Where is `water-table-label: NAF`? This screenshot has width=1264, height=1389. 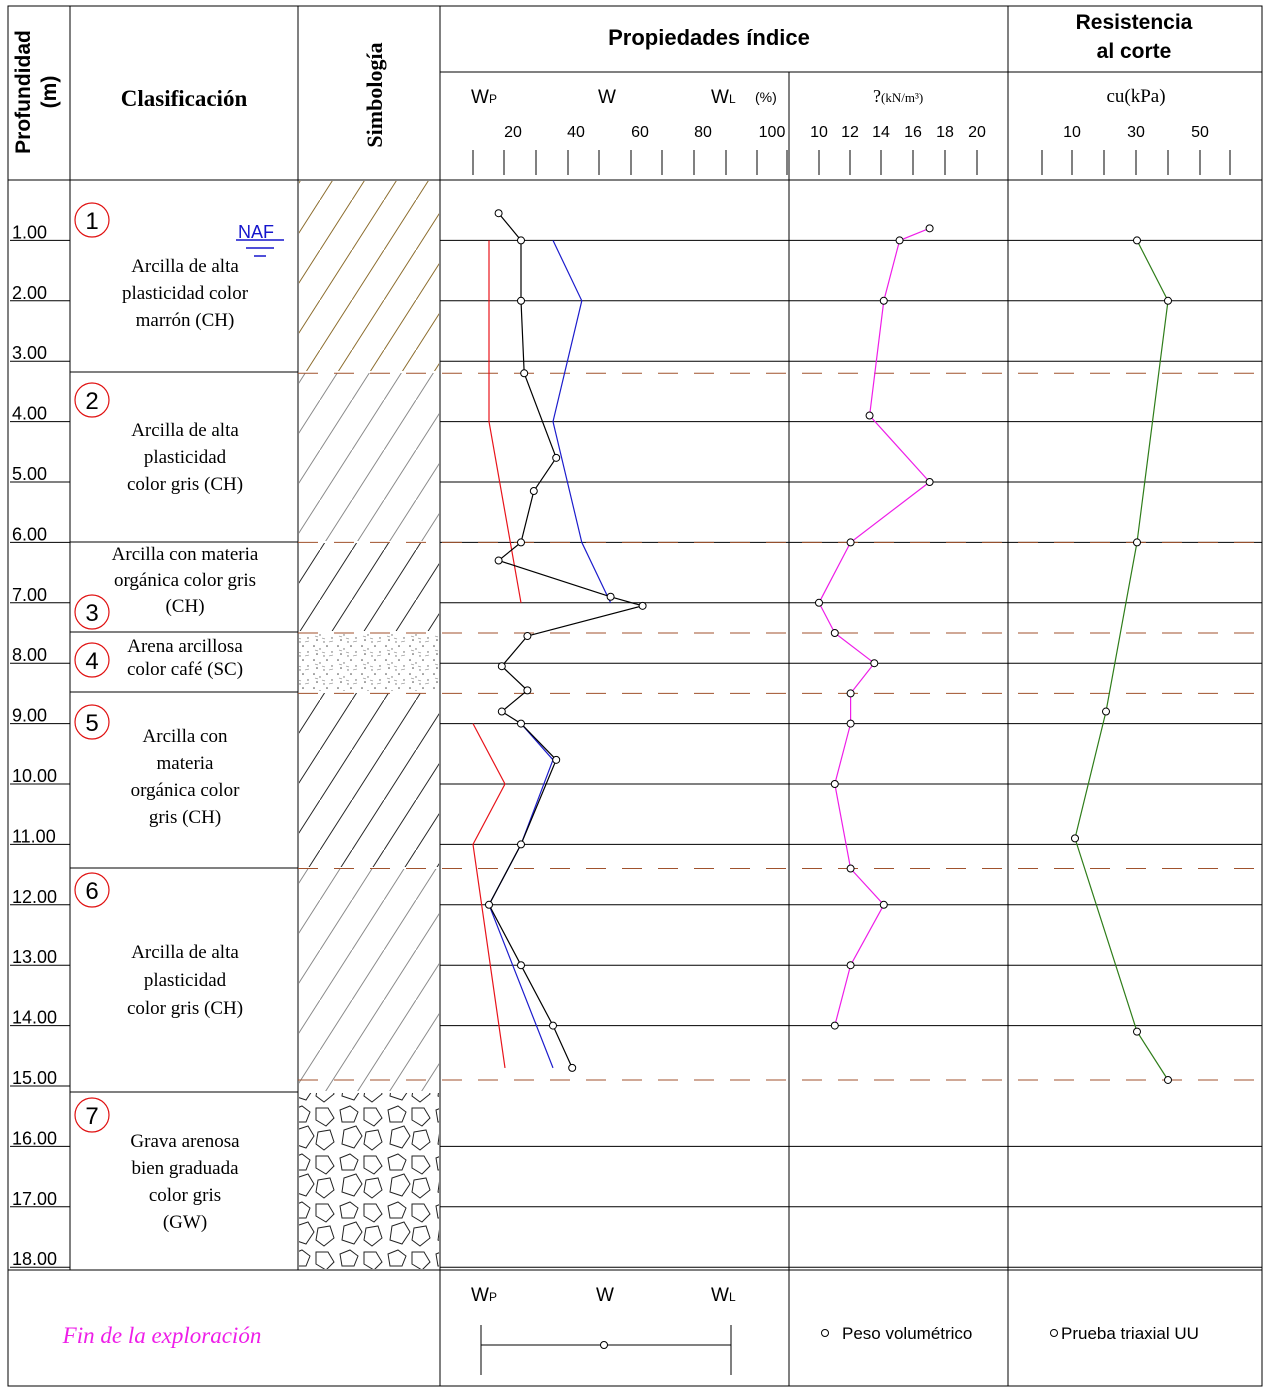
water-table-label: NAF is located at coordinates (256, 232).